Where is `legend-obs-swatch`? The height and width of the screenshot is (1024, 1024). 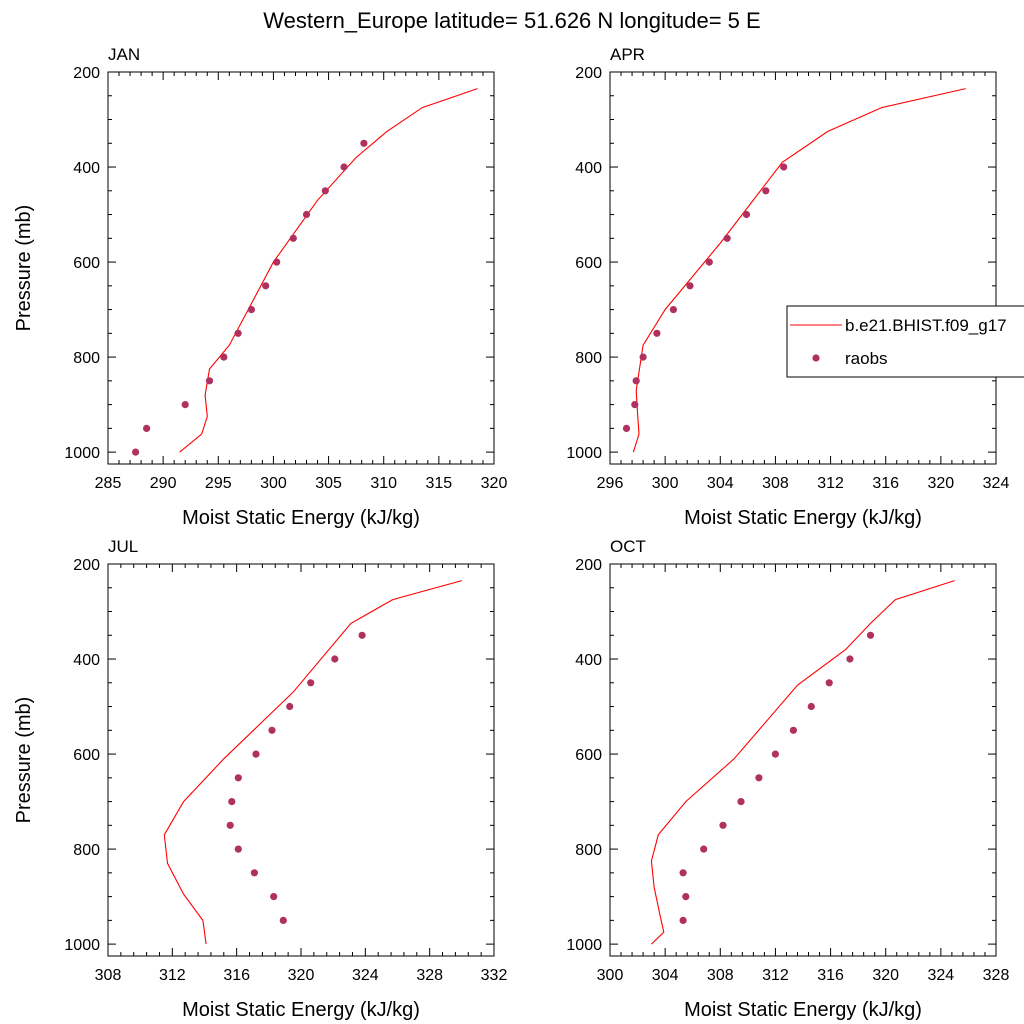
legend-obs-swatch is located at coordinates (816, 358).